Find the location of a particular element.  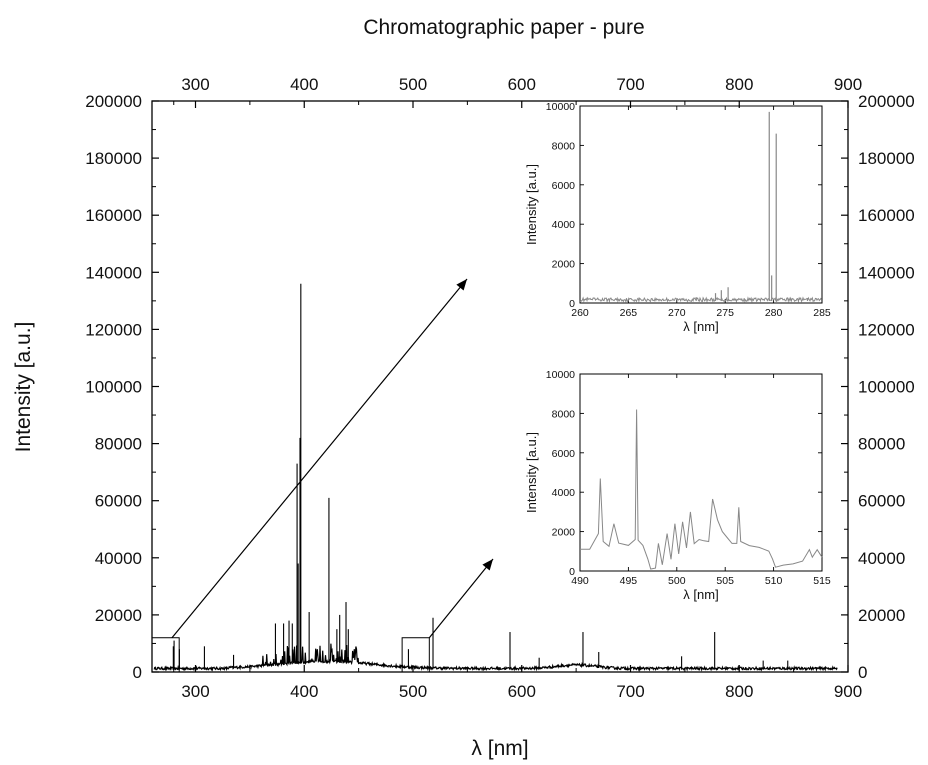

y-tick-label-left: 40000 is located at coordinates (118, 558).